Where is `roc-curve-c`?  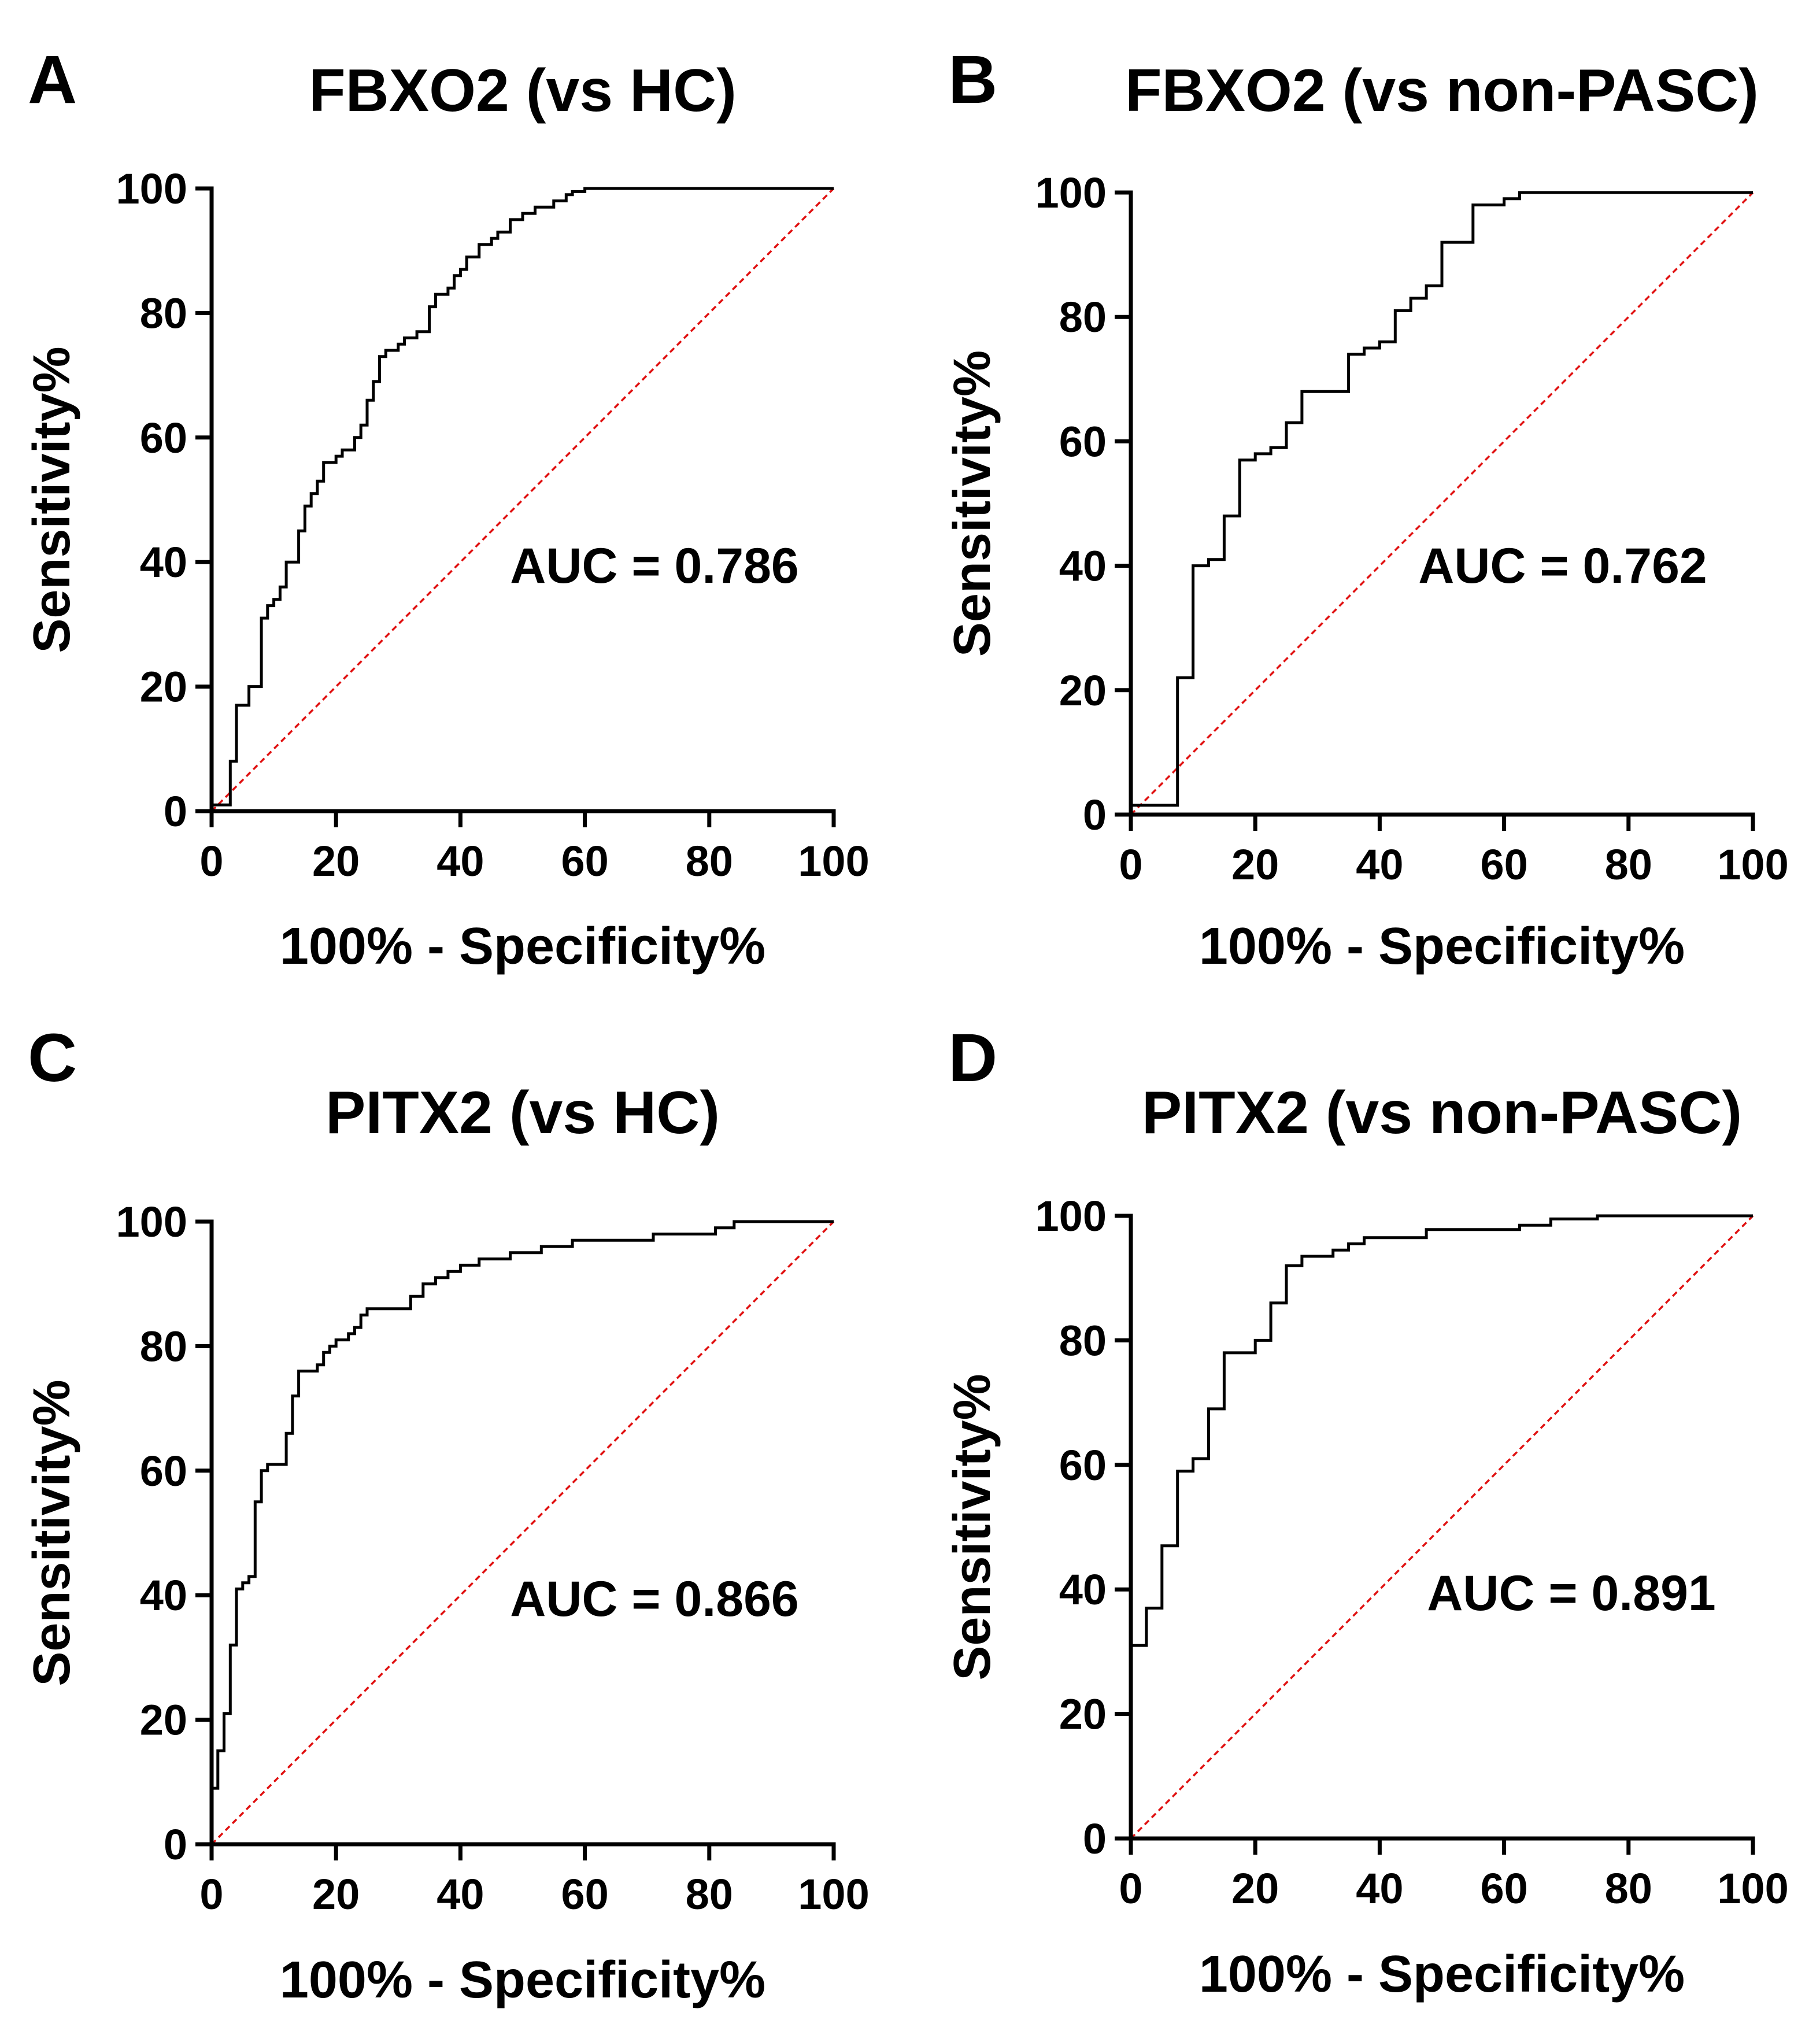
roc-curve-c is located at coordinates (522, 1532).